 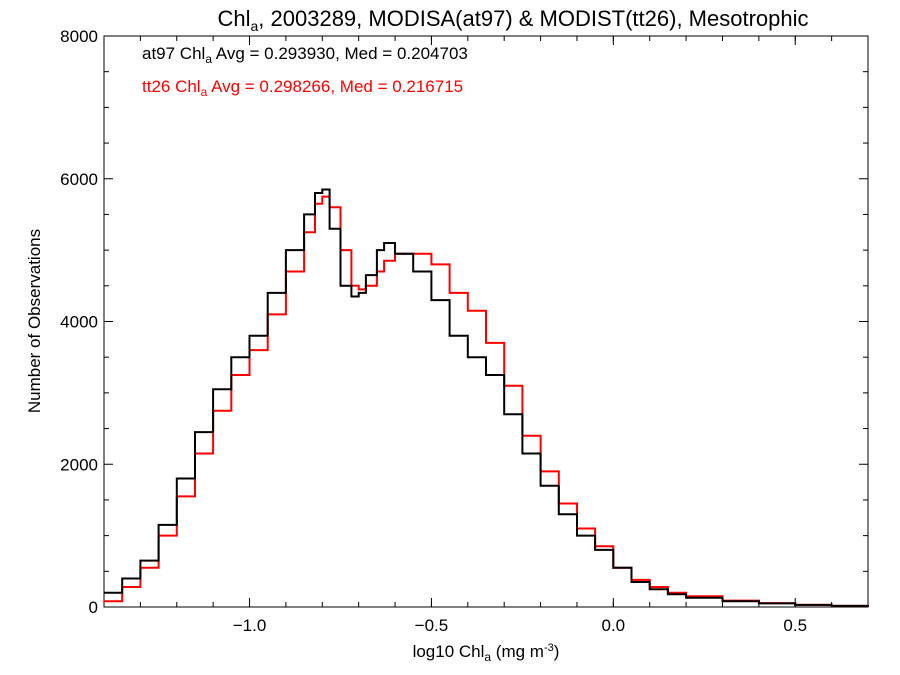 I want to click on x-tick-label: 0.0, so click(x=614, y=625).